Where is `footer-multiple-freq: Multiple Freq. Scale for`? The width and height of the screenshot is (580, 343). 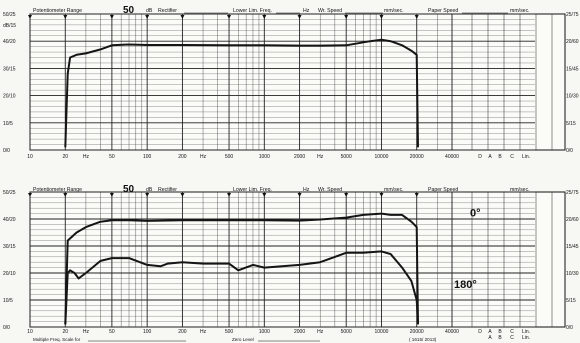 footer-multiple-freq: Multiple Freq. Scale for is located at coordinates (57, 339).